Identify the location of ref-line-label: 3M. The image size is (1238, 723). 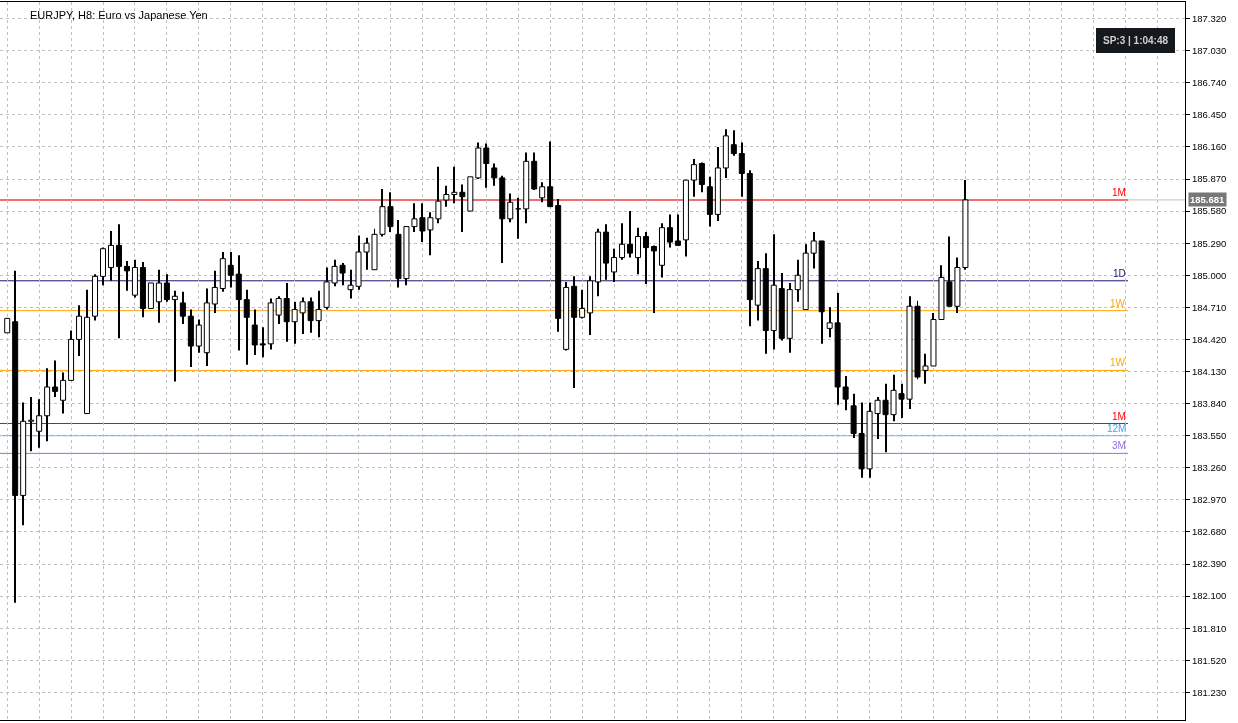
(1119, 445).